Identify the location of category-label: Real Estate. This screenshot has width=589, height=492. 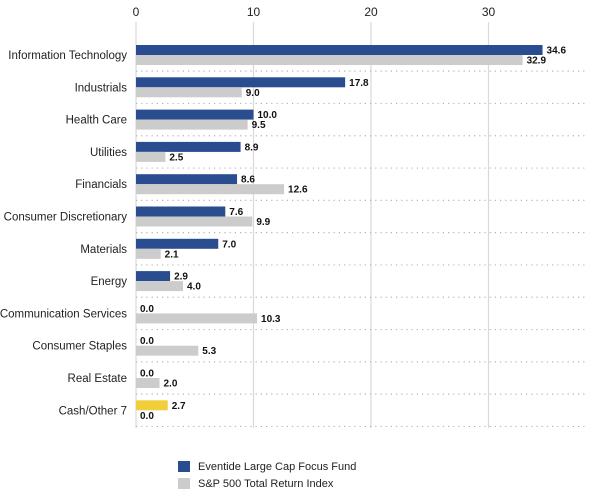
(97, 379).